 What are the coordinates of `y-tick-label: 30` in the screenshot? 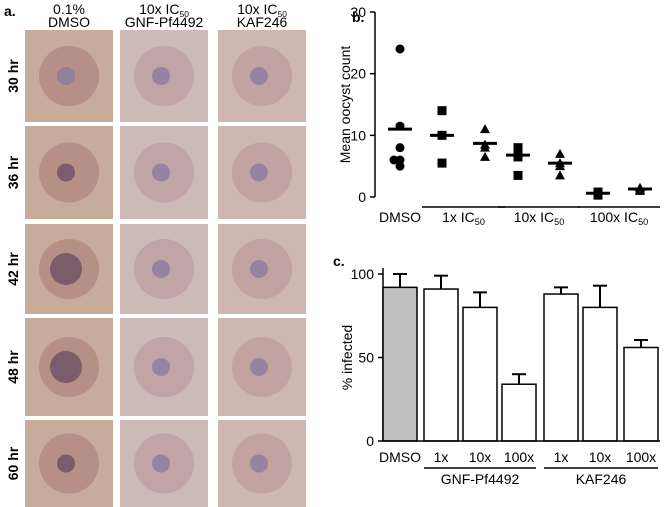 It's located at (358, 12).